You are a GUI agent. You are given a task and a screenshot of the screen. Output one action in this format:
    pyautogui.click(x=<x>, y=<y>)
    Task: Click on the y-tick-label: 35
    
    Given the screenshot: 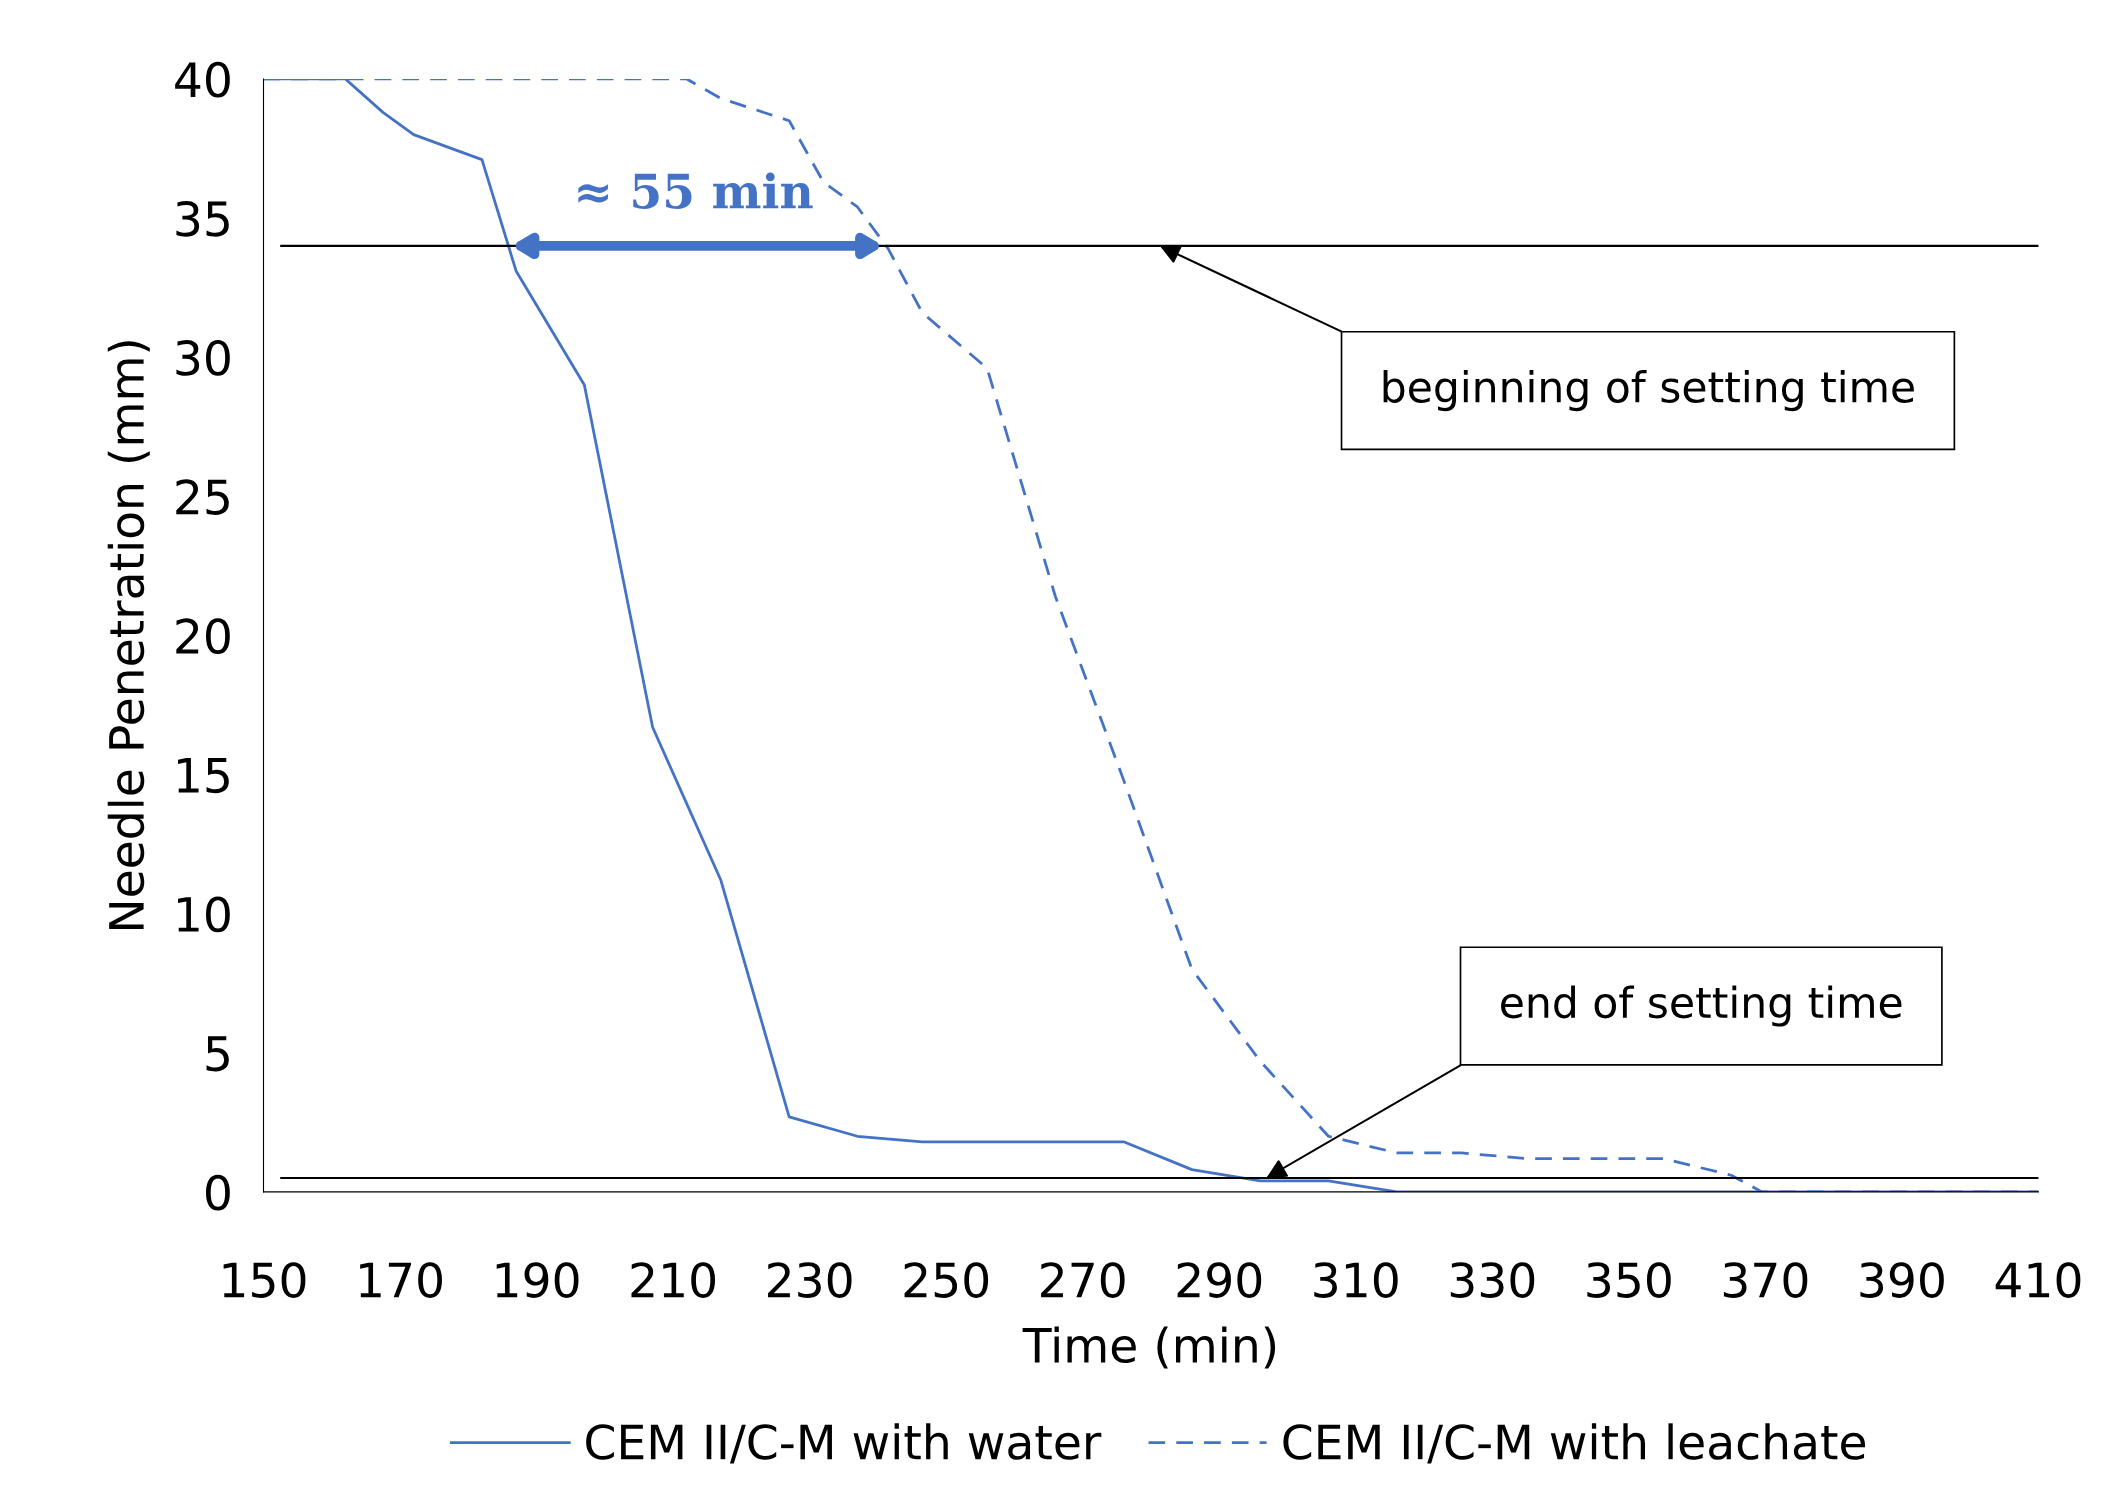 What is the action you would take?
    pyautogui.click(x=202, y=218)
    